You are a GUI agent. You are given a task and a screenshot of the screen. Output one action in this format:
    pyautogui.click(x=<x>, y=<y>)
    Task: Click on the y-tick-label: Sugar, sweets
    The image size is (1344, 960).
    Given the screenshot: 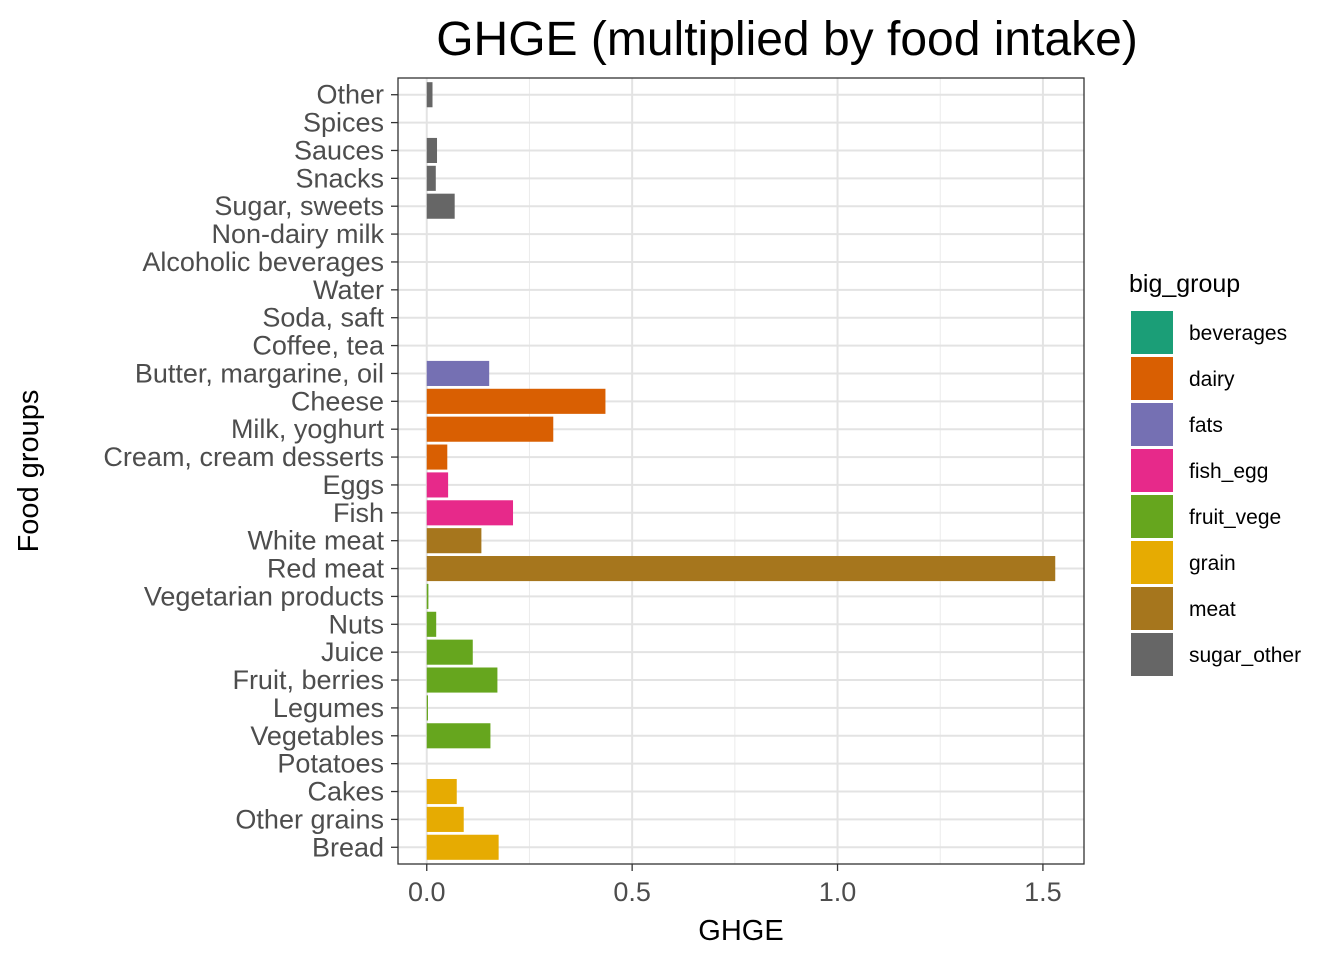 What is the action you would take?
    pyautogui.click(x=299, y=206)
    